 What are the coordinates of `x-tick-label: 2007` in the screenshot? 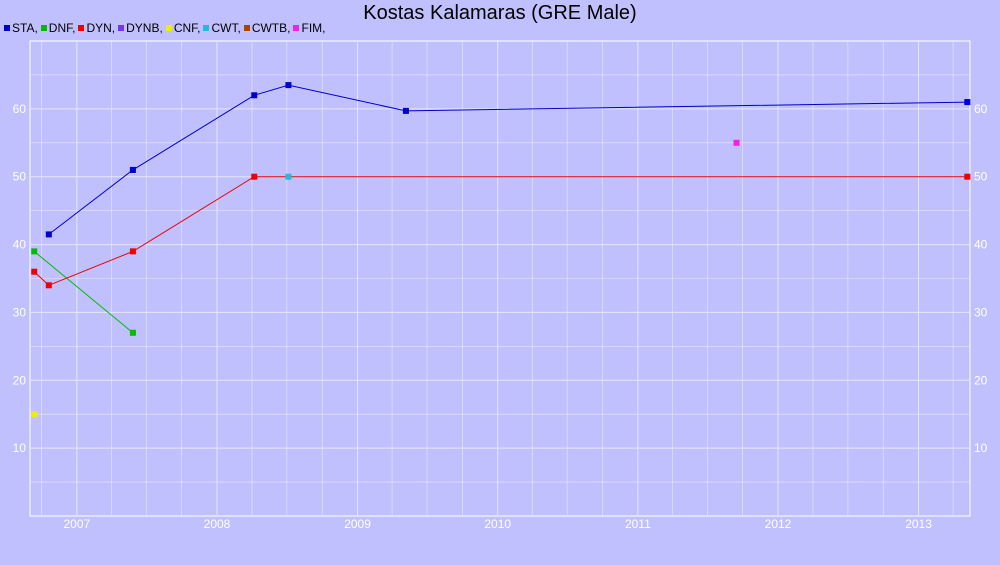 It's located at (76, 524).